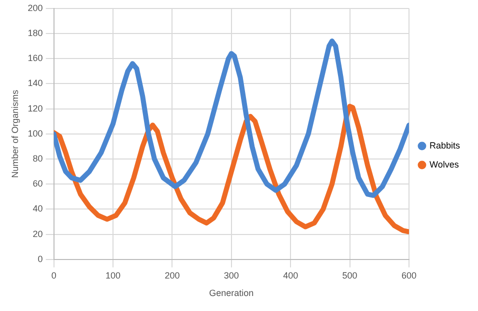 The height and width of the screenshot is (311, 478). Describe the element at coordinates (53, 275) in the screenshot. I see `x-tick-label: 0` at that location.